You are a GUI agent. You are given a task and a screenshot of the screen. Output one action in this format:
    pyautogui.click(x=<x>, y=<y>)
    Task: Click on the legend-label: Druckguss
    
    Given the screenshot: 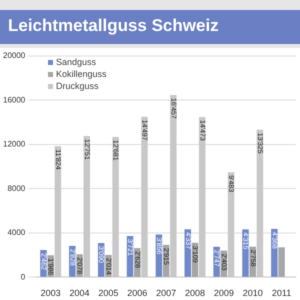 What is the action you would take?
    pyautogui.click(x=77, y=86)
    